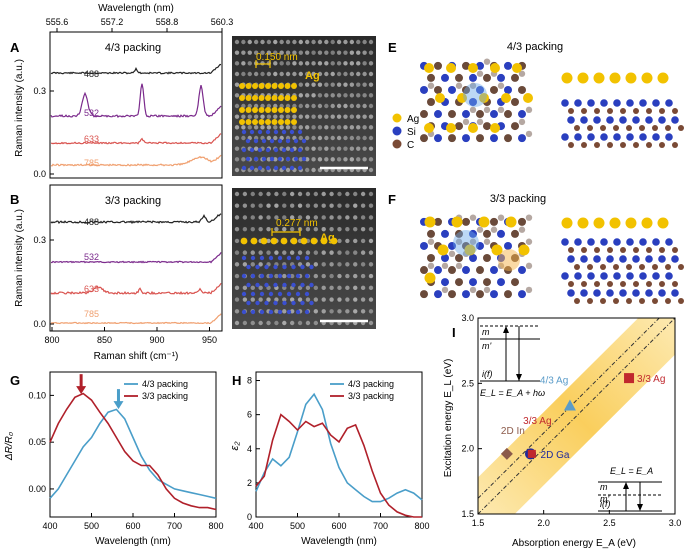 The height and width of the screenshot is (553, 693). What do you see at coordinates (249, 483) in the screenshot?
I see `ytick-label: 2` at bounding box center [249, 483].